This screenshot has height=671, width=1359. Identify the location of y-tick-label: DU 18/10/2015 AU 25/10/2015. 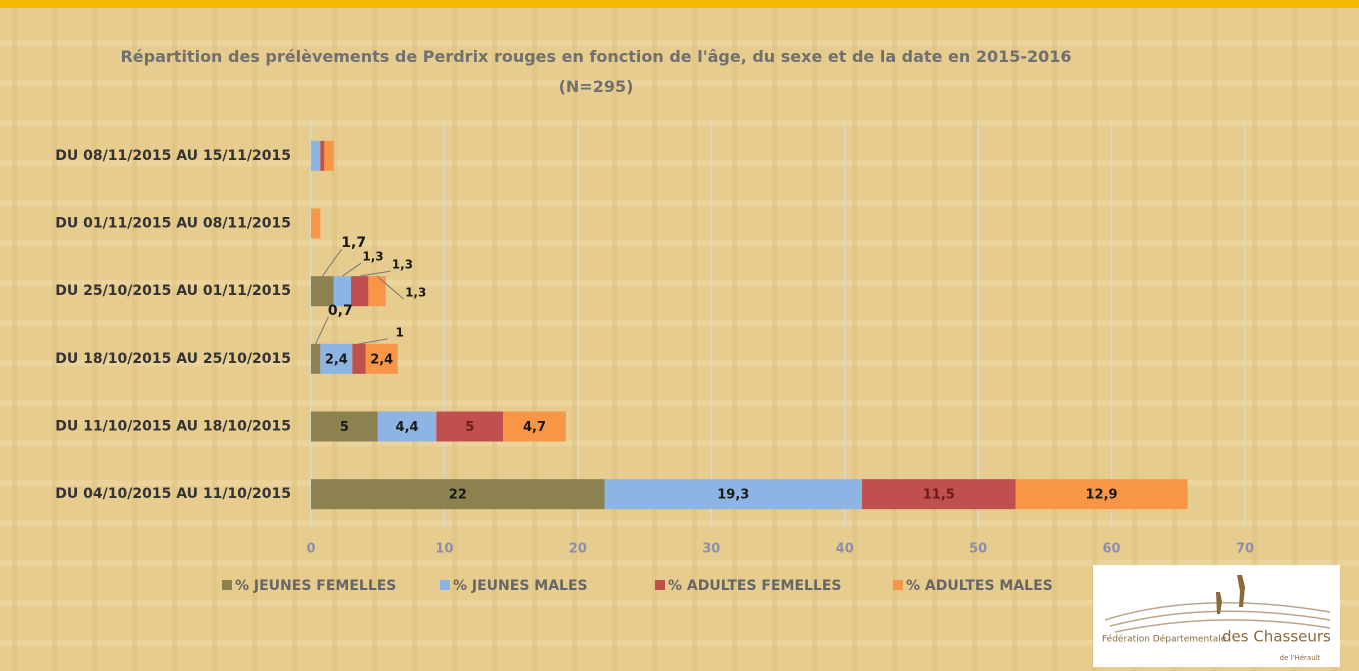
(173, 359).